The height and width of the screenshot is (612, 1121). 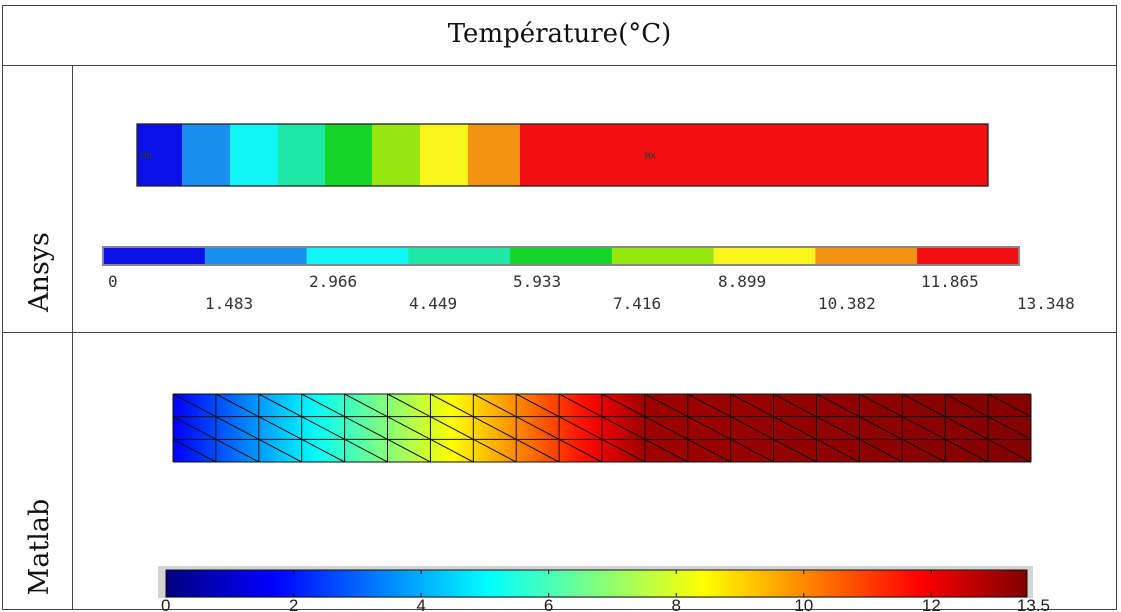 I want to click on matlab-colorbar-tick-label: 4, so click(x=420, y=604).